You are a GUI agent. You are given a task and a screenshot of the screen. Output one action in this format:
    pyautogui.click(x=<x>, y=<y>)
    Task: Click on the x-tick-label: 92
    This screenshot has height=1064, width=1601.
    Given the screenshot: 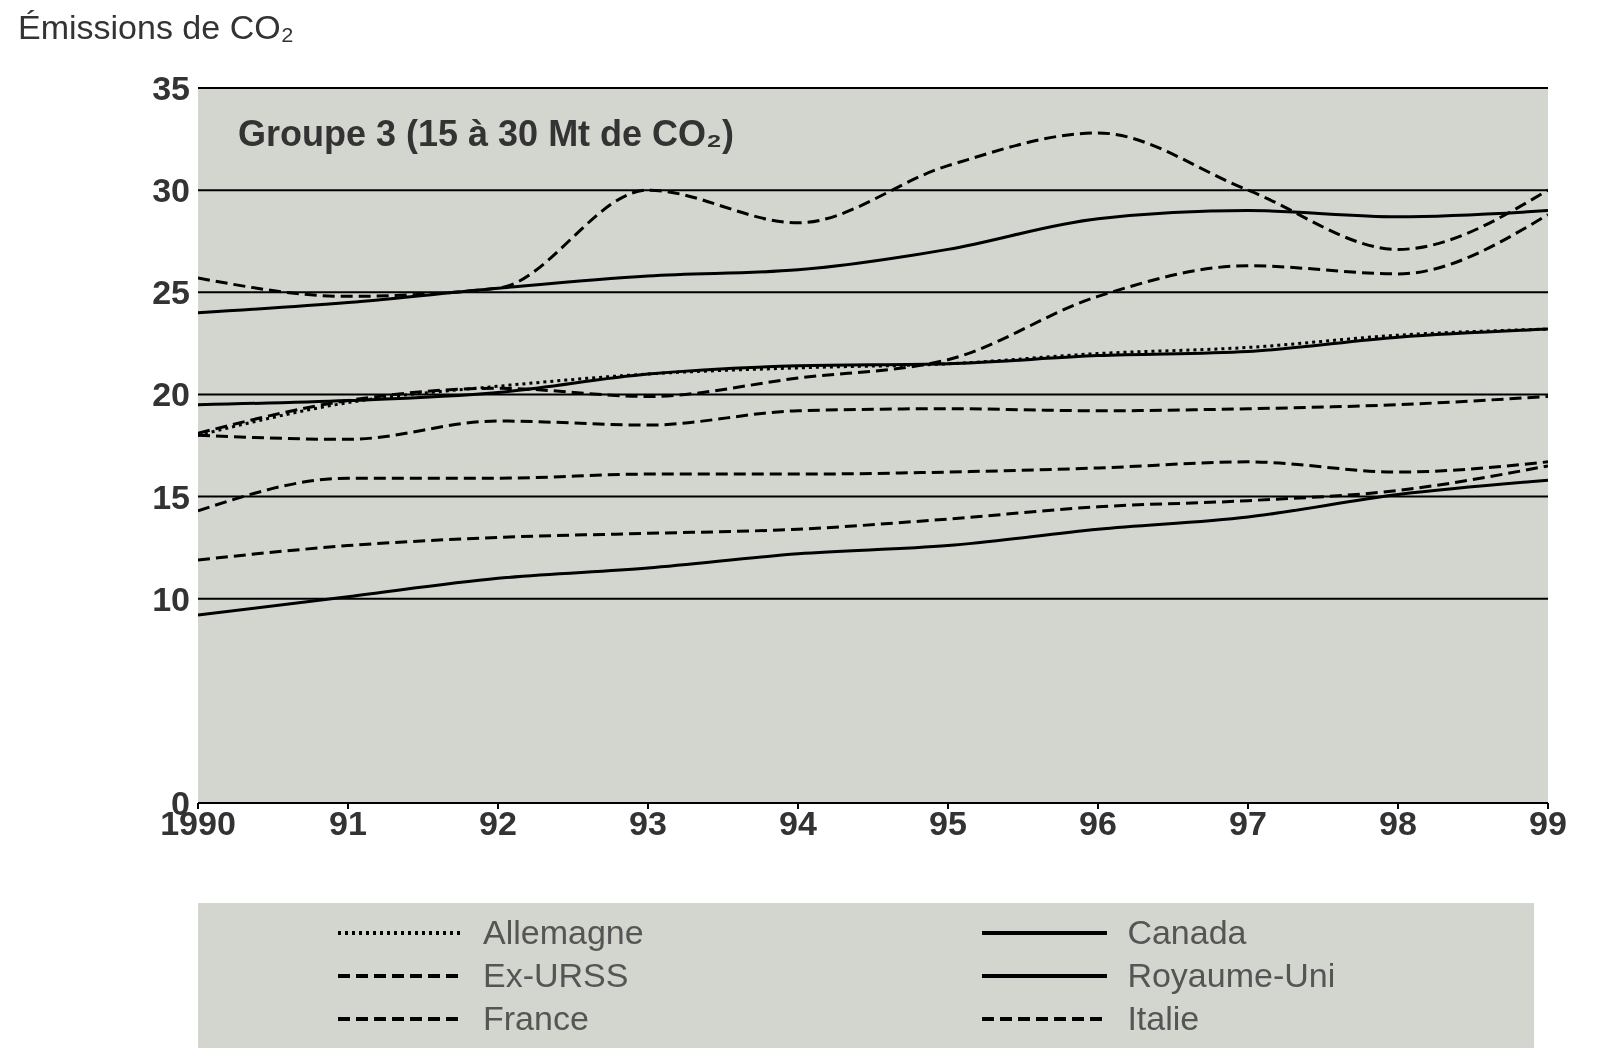 What is the action you would take?
    pyautogui.click(x=498, y=823)
    